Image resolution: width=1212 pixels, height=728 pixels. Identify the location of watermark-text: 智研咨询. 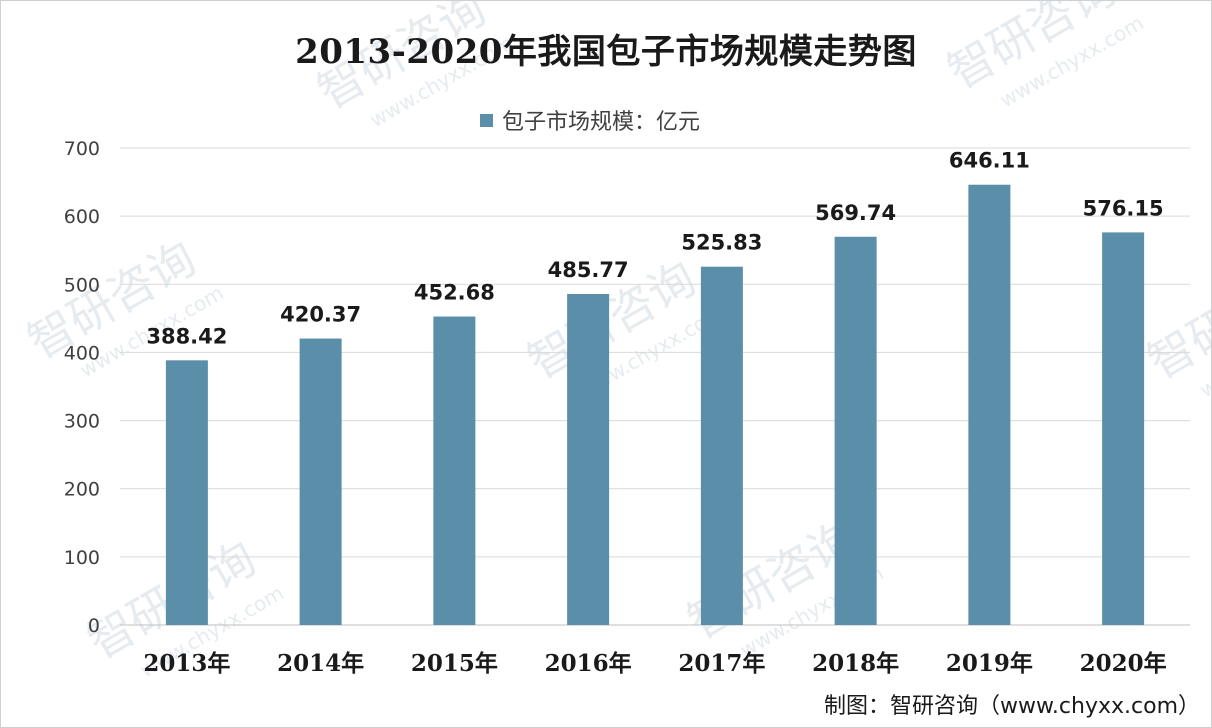
(1175, 320).